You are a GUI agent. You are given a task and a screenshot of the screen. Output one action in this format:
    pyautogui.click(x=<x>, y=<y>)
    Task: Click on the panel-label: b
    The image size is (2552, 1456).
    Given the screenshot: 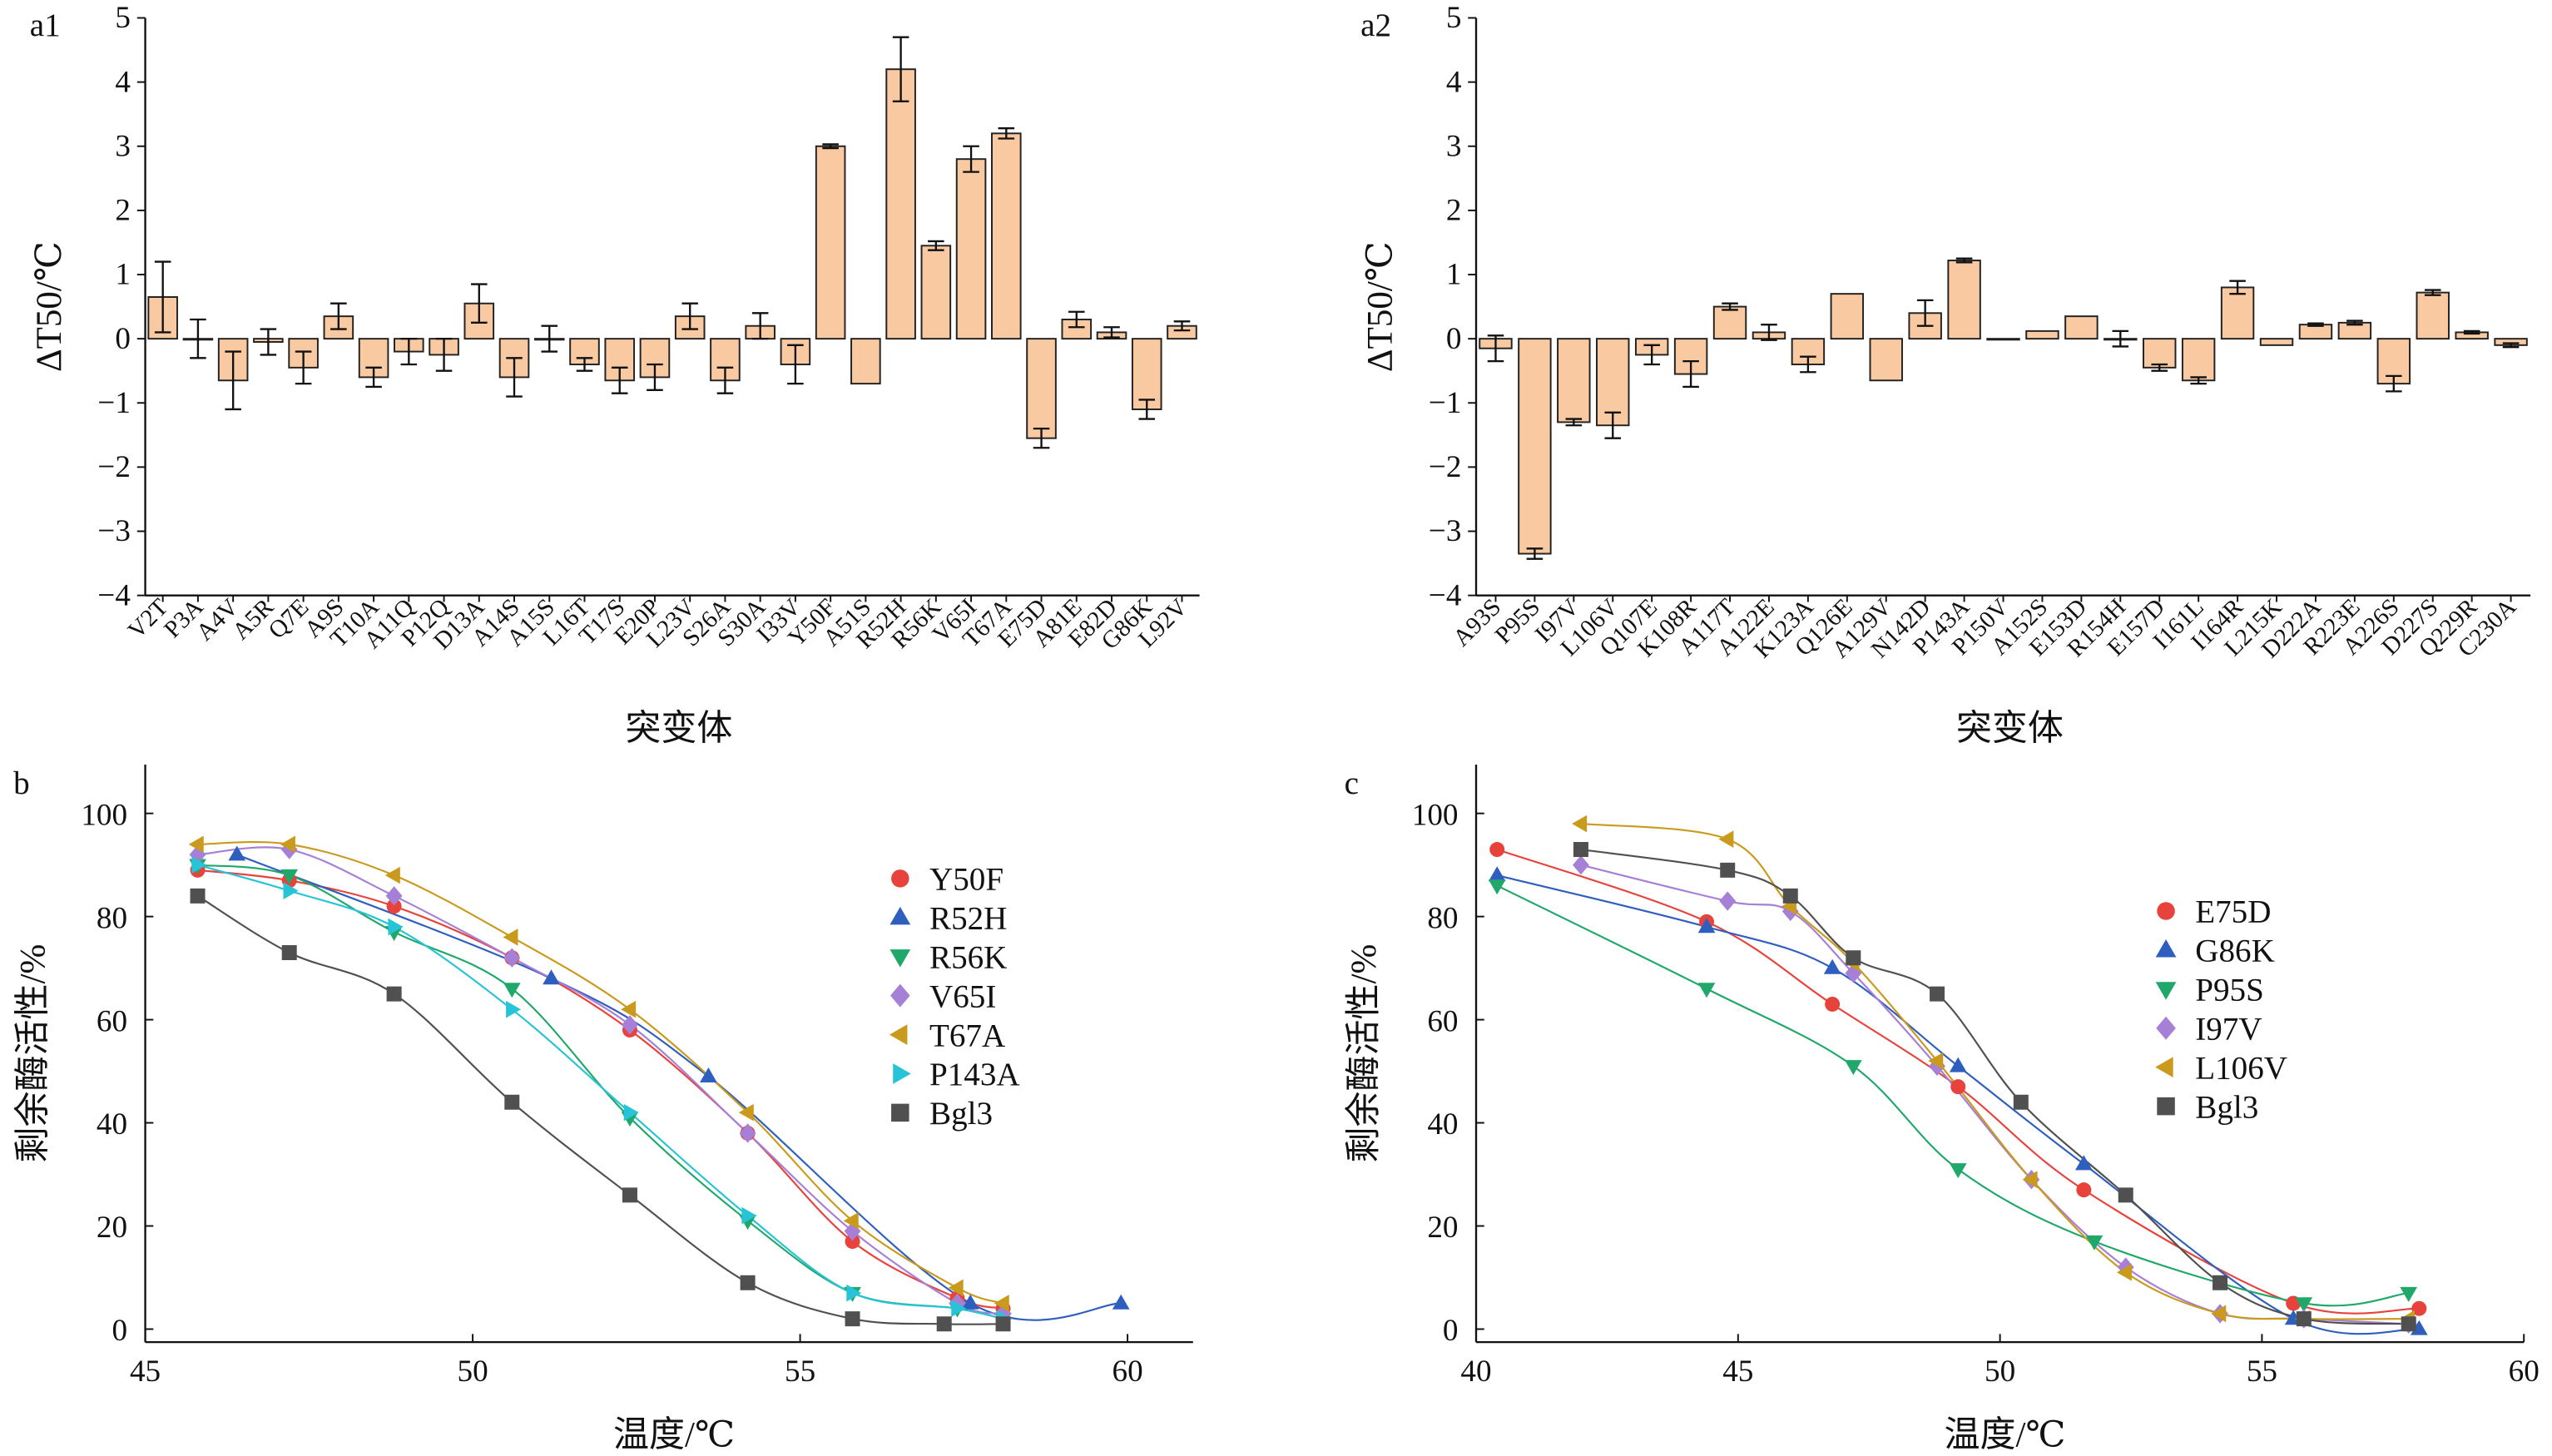 What is the action you would take?
    pyautogui.click(x=21, y=783)
    